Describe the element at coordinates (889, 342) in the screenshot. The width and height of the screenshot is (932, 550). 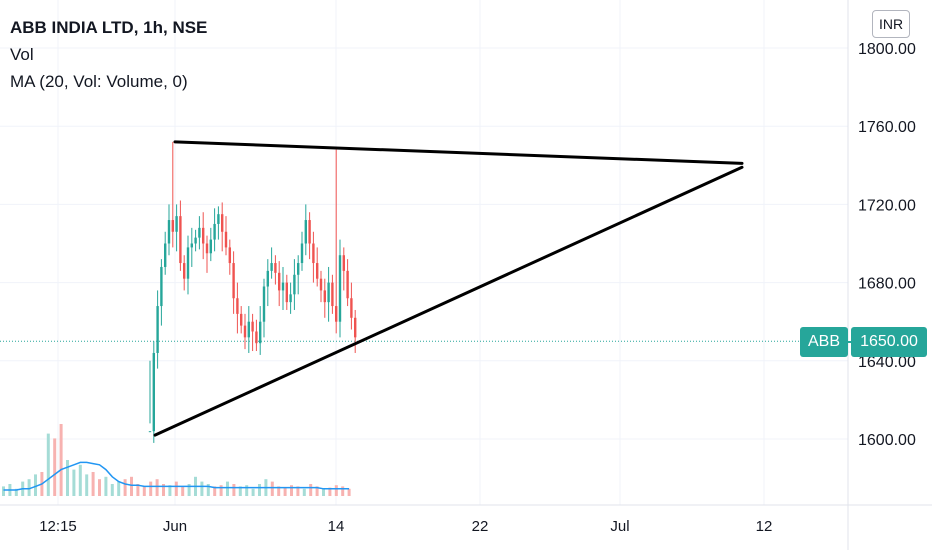
I see `last-price-tag: 1650.00` at that location.